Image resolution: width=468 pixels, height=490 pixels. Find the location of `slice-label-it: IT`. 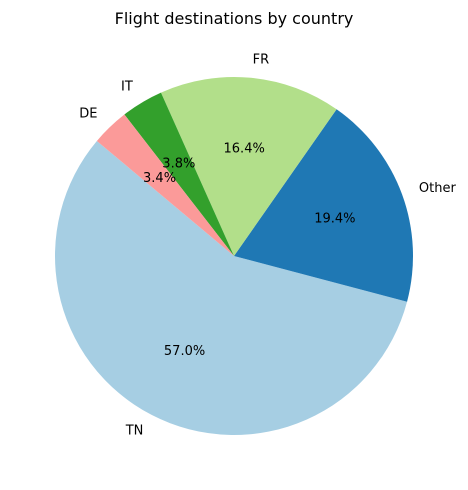

slice-label-it: IT is located at coordinates (127, 87).